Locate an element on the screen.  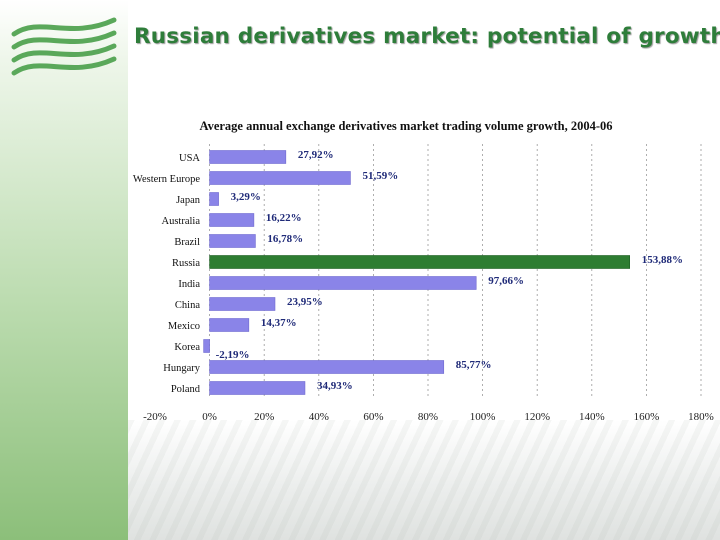
value-label: 23,95% is located at coordinates (305, 302).